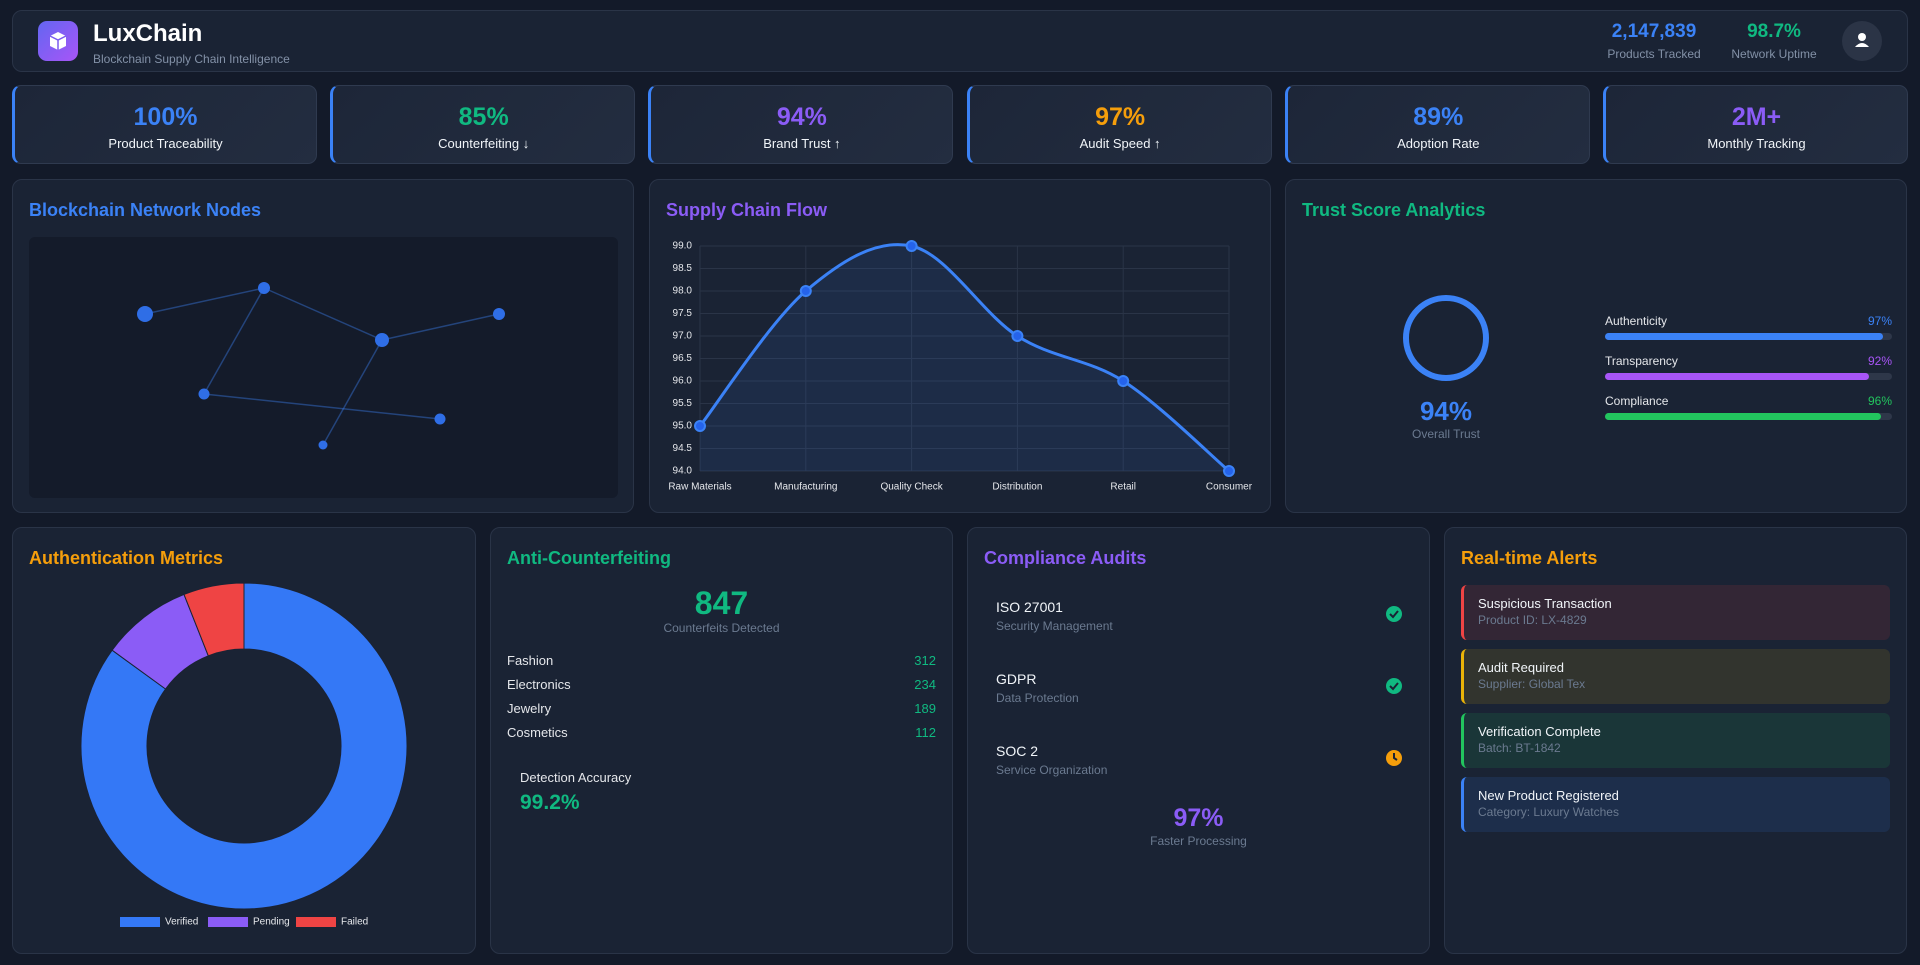 Image resolution: width=1920 pixels, height=965 pixels. What do you see at coordinates (1774, 31) in the screenshot?
I see `stat-value: 98.7%` at bounding box center [1774, 31].